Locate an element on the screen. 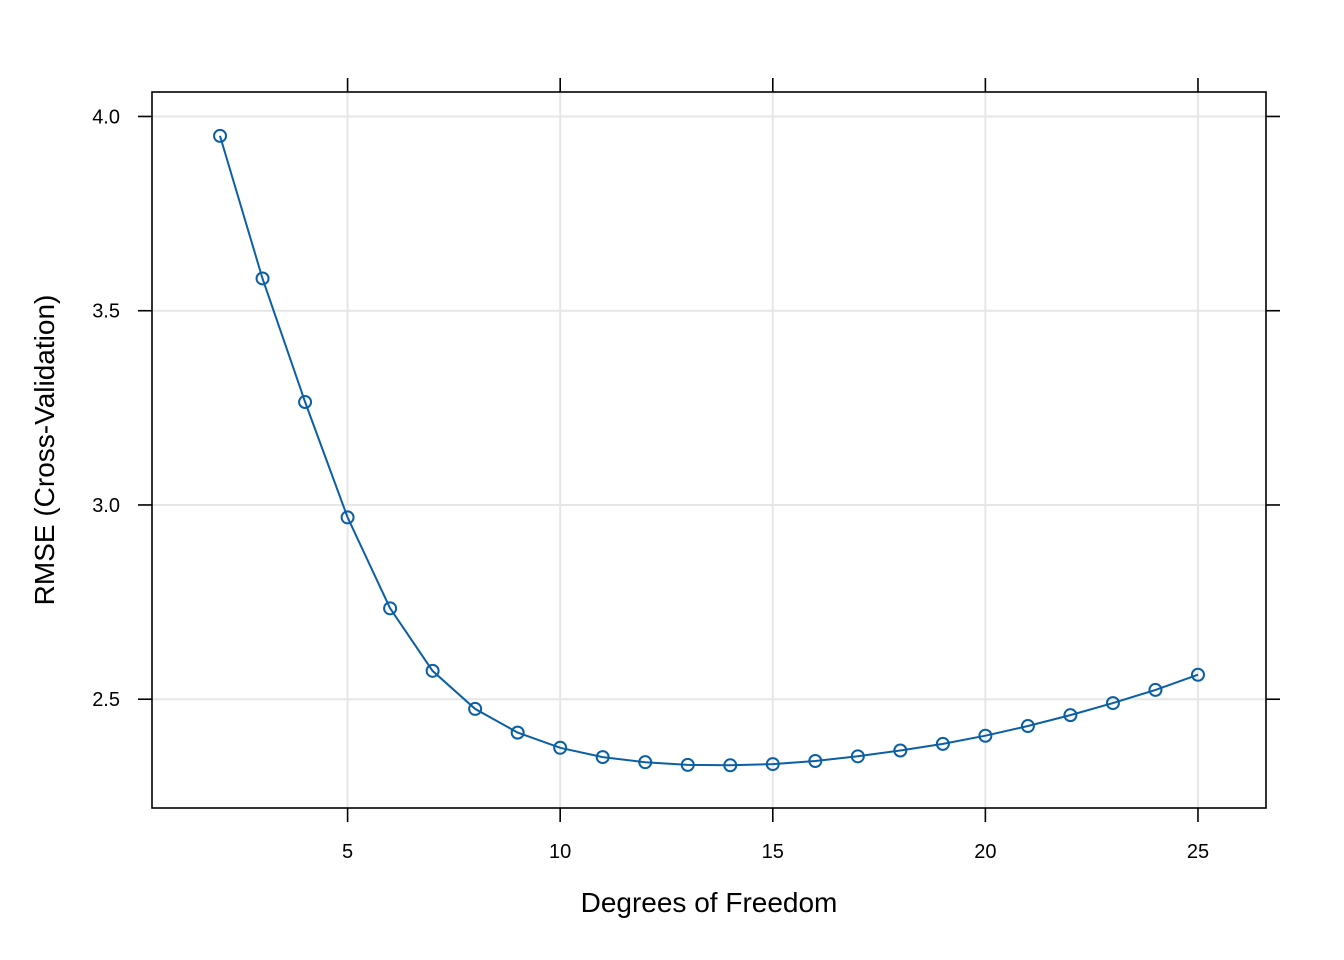  y-tick-label: 3.5 is located at coordinates (106, 312).